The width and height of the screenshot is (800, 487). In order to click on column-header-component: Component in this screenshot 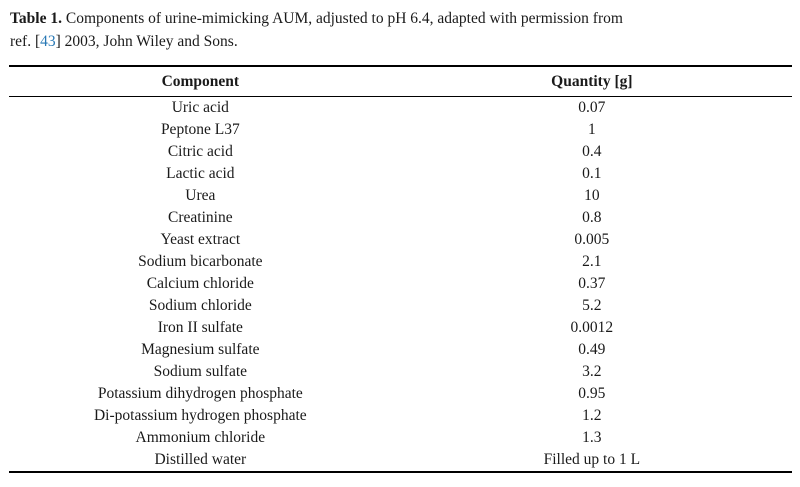, I will do `click(200, 81)`.